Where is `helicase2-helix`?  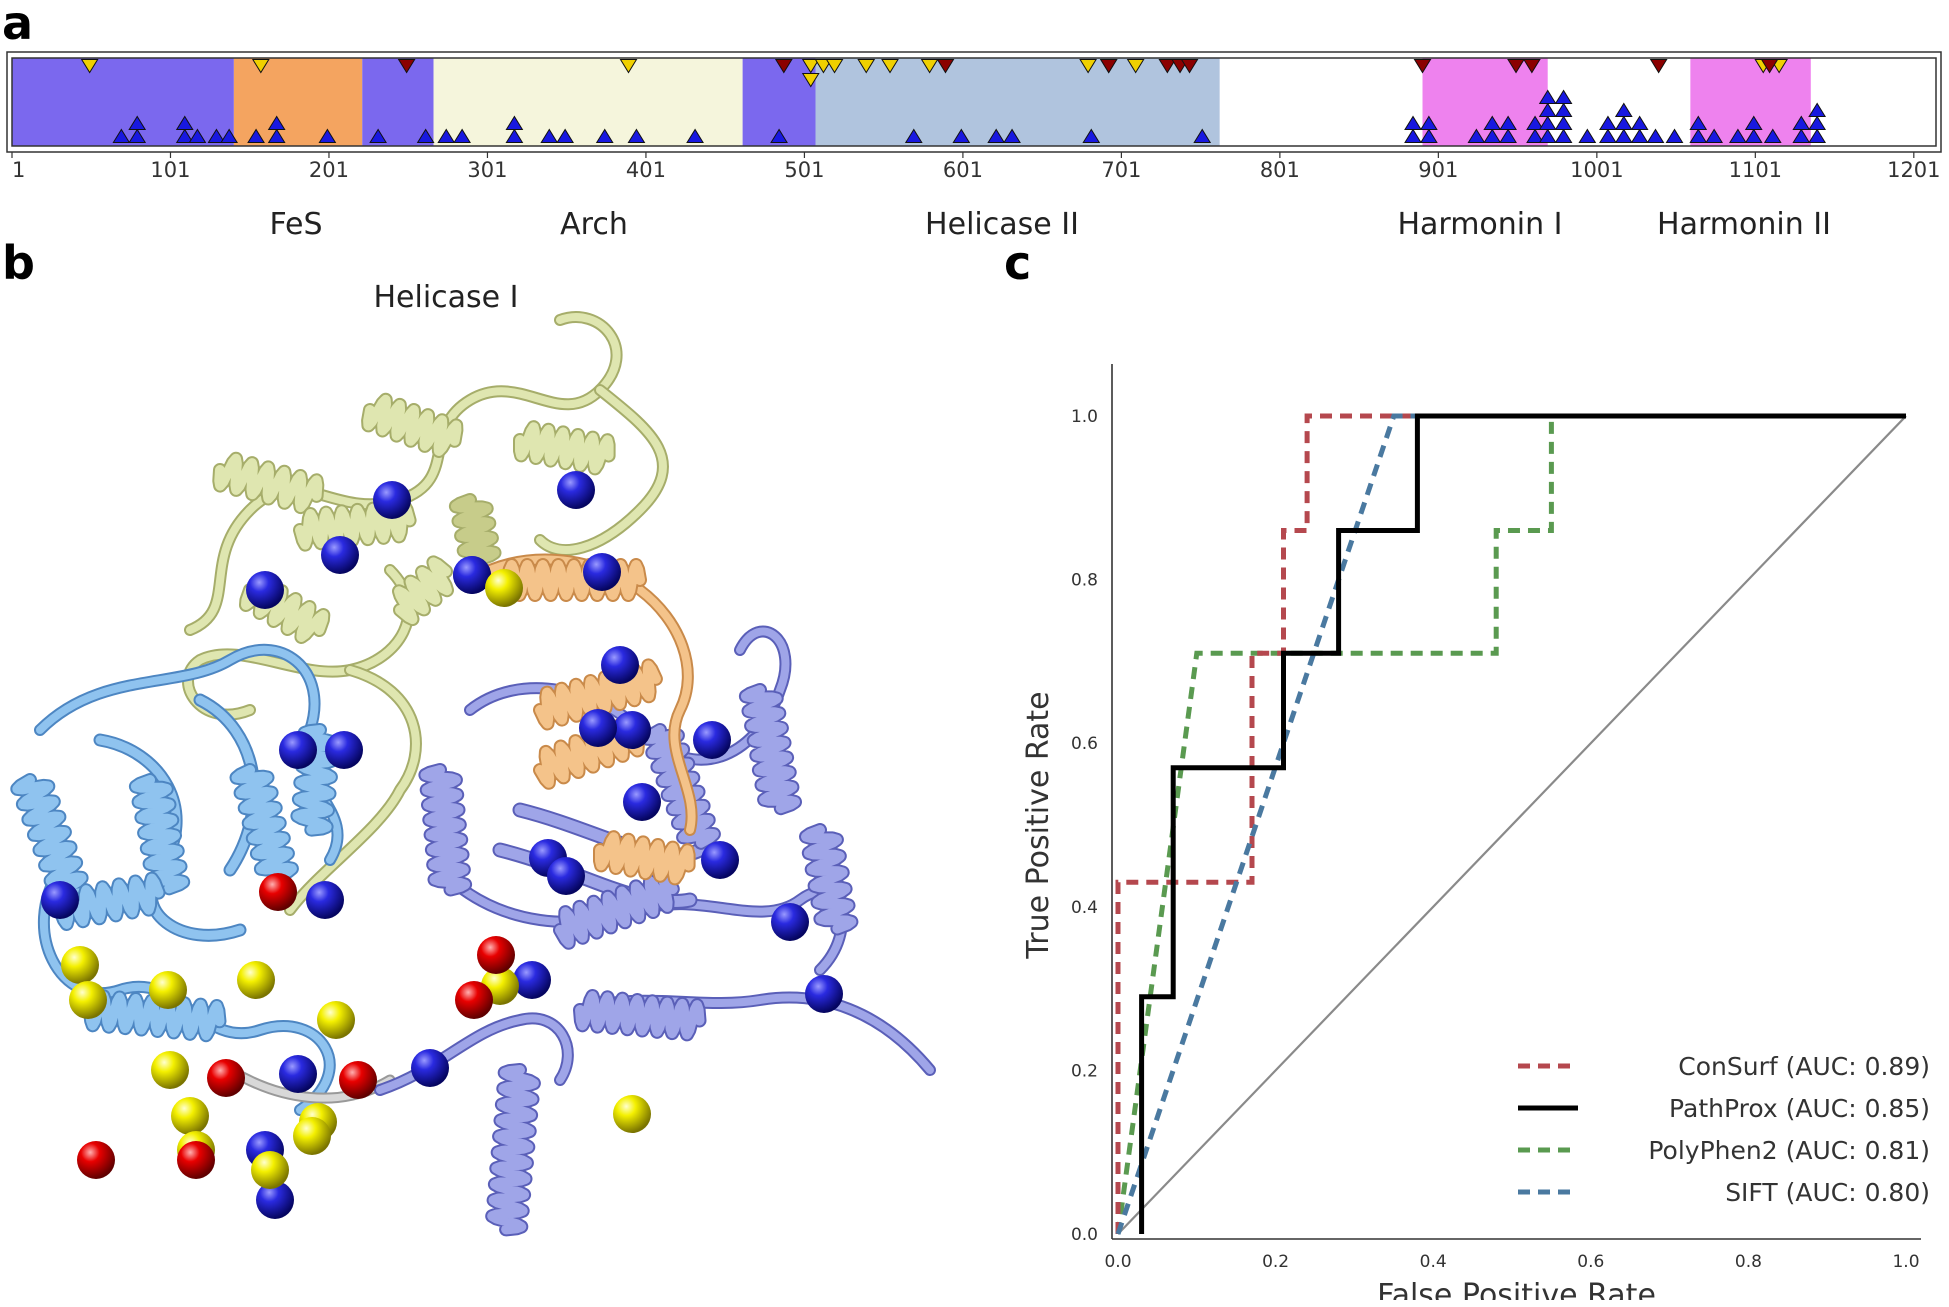
helicase2-helix is located at coordinates (52, 841).